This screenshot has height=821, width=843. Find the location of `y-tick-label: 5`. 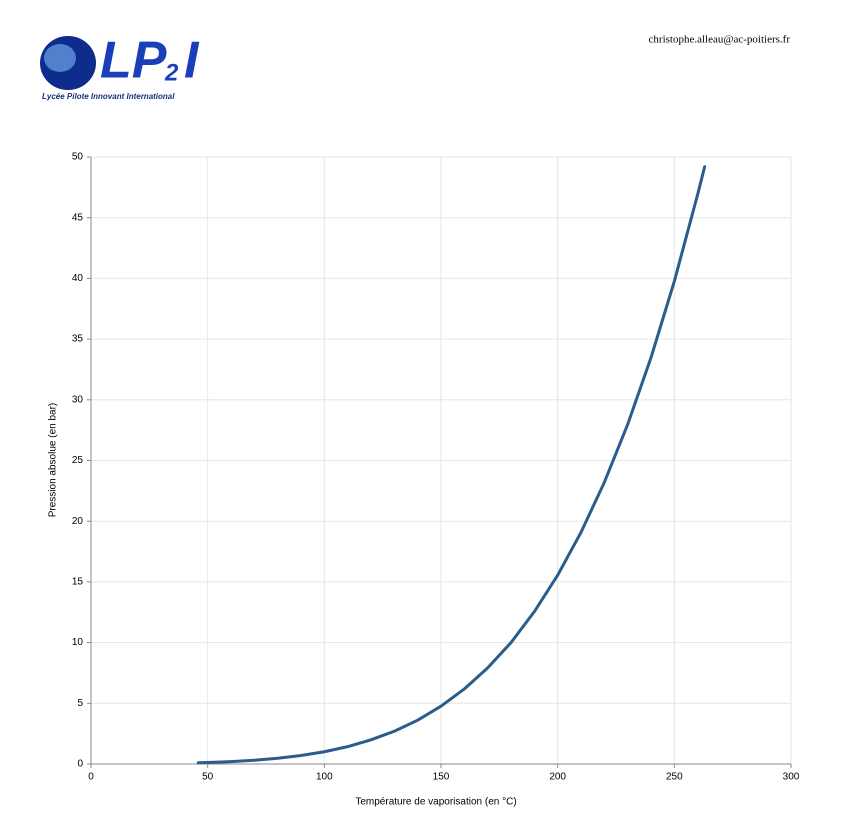

y-tick-label: 5 is located at coordinates (80, 703).